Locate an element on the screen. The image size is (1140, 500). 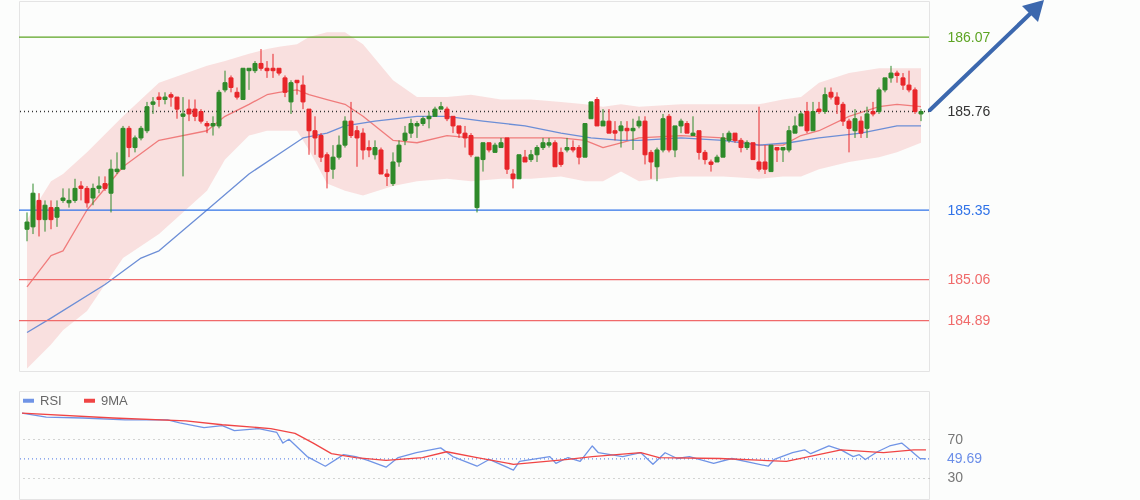
y-tick-label: 185.35 is located at coordinates (969, 209).